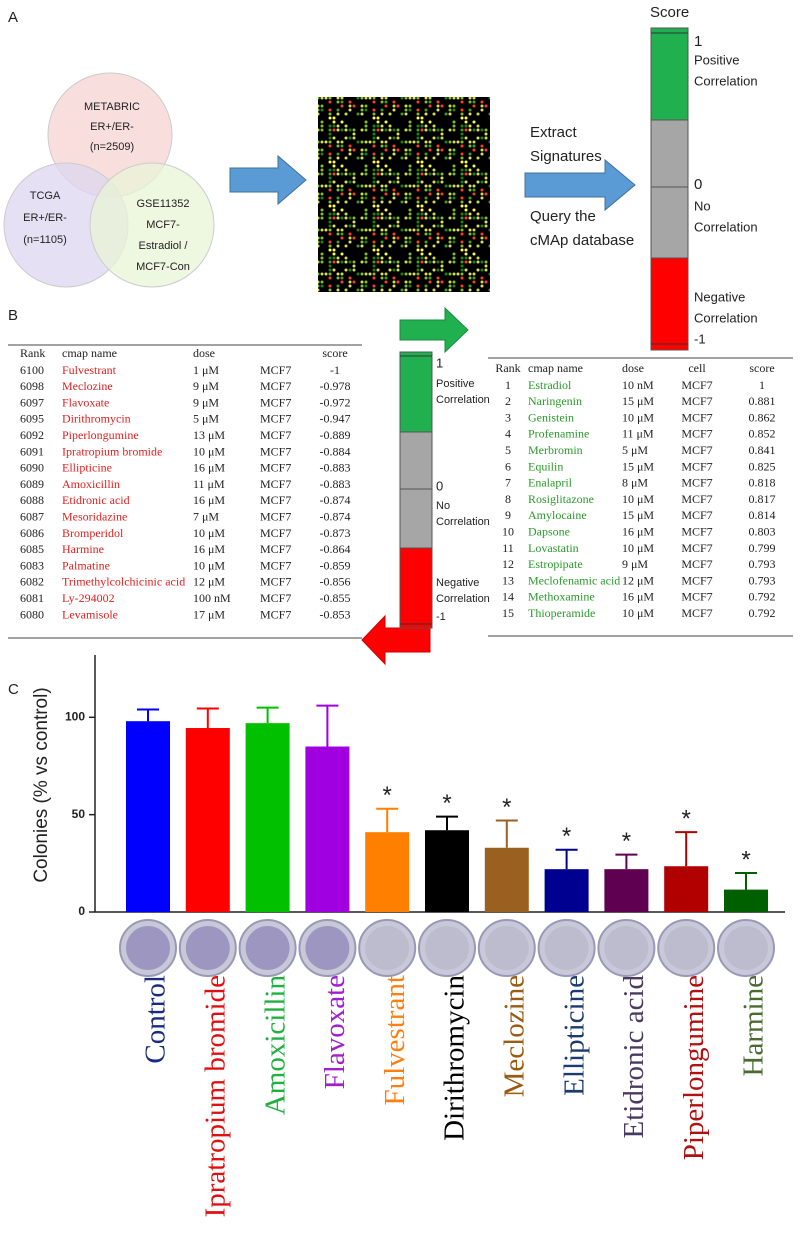 The height and width of the screenshot is (1250, 800). What do you see at coordinates (334, 353) in the screenshot?
I see `table-header: score` at bounding box center [334, 353].